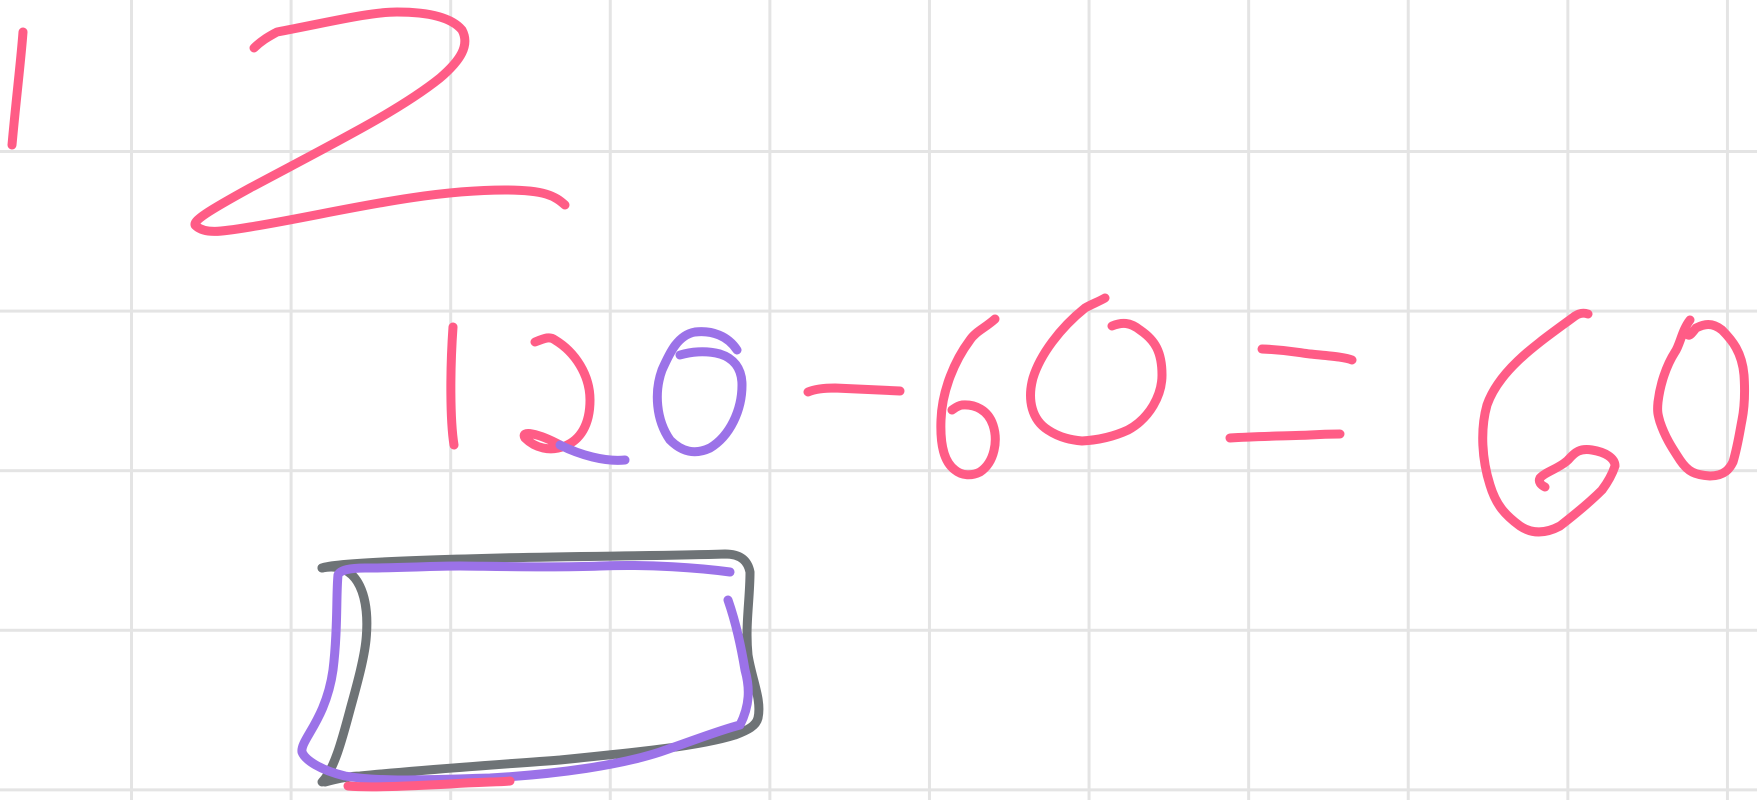 Image resolution: width=1757 pixels, height=800 pixels. I want to click on handwritten-rectangle-purple, so click(525, 672).